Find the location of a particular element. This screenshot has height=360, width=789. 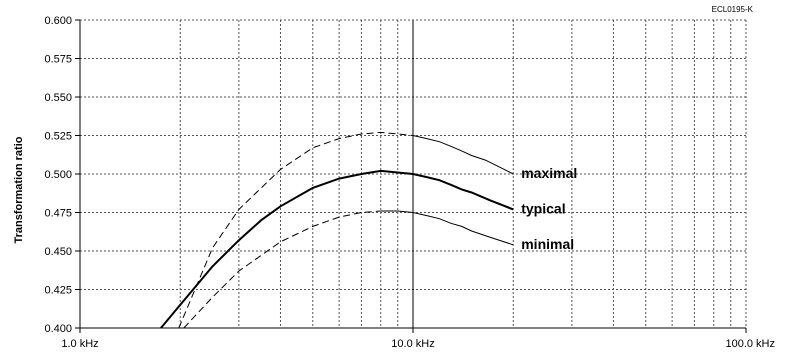

x-tick-label: 1.0 kHz is located at coordinates (79, 344).